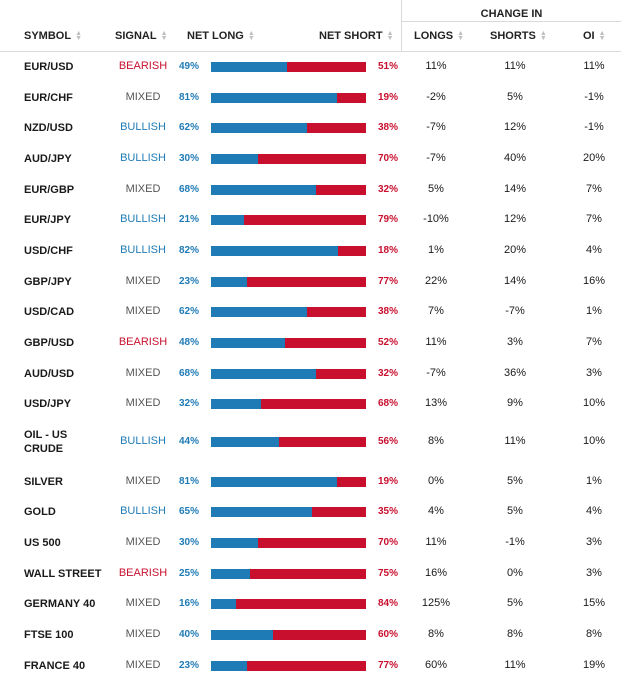 The width and height of the screenshot is (621, 690). Describe the element at coordinates (42, 543) in the screenshot. I see `symbol-cell: US 500` at that location.